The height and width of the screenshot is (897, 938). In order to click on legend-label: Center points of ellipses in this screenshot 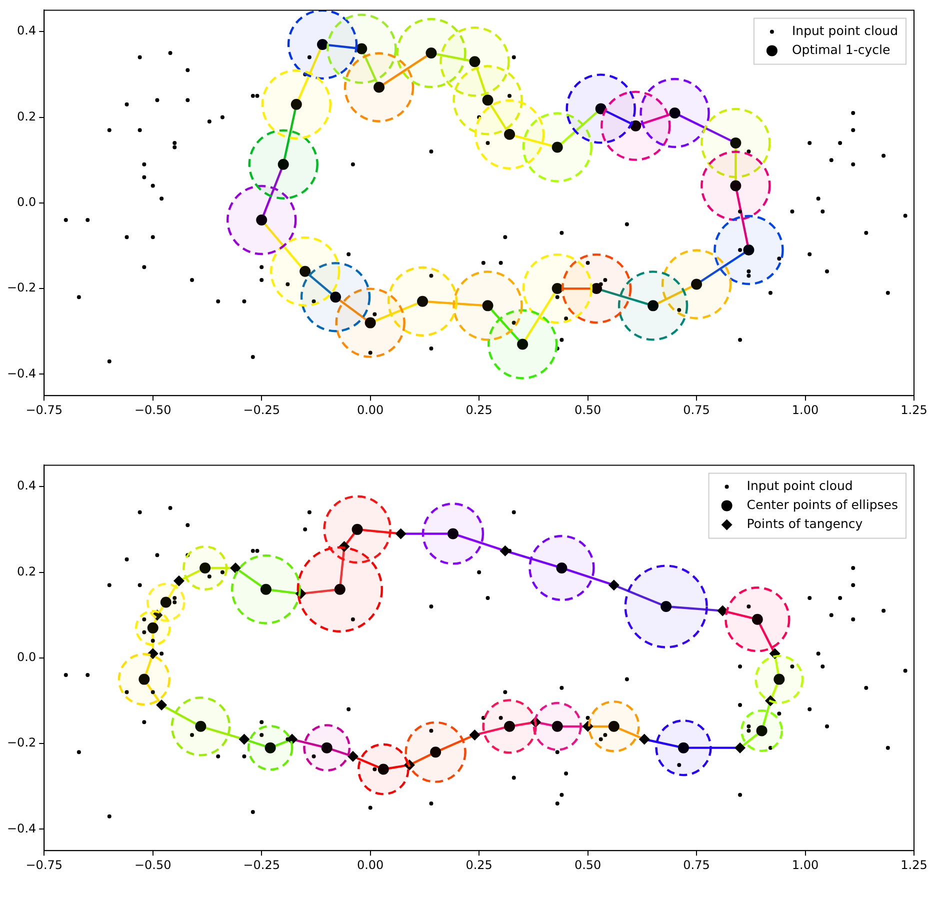, I will do `click(822, 504)`.